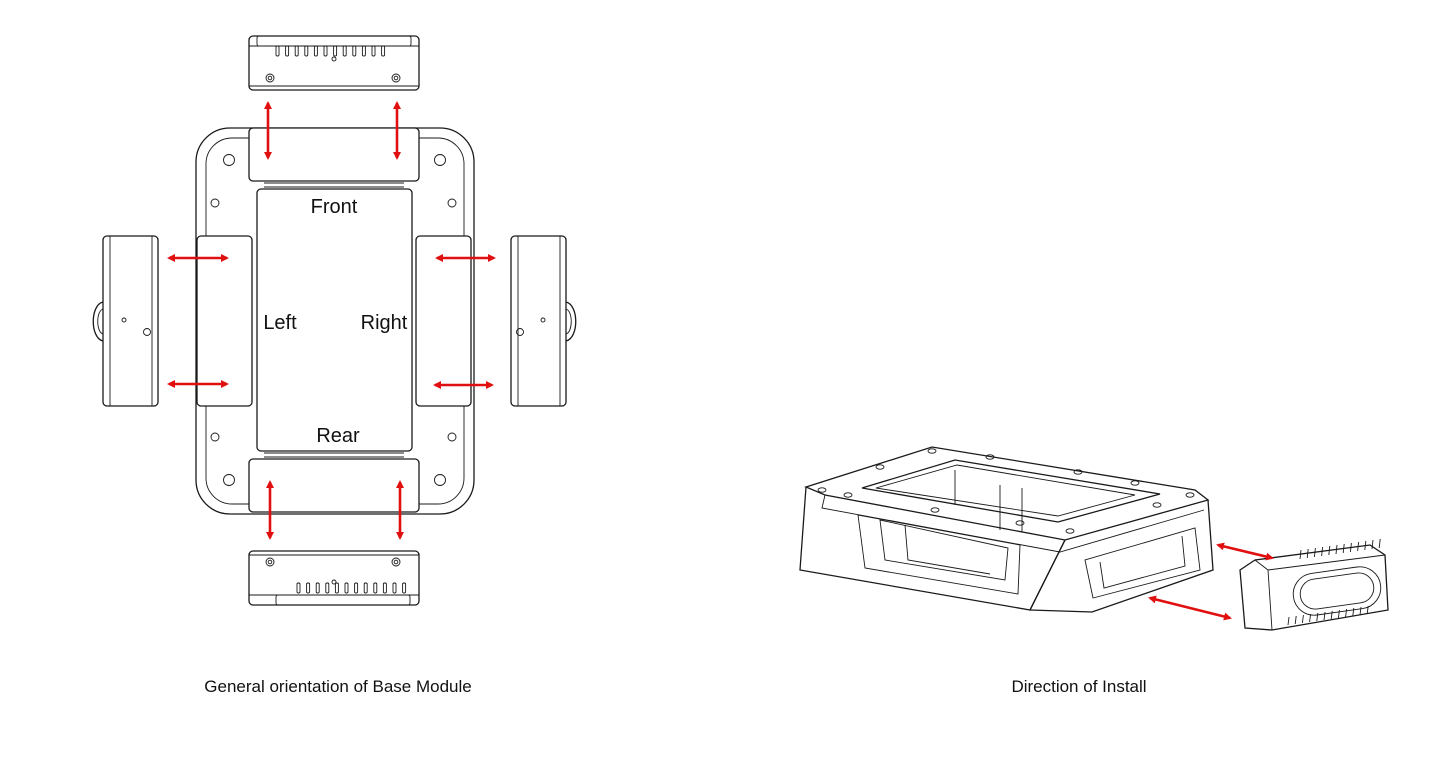  What do you see at coordinates (334, 485) in the screenshot?
I see `installed-module-rear` at bounding box center [334, 485].